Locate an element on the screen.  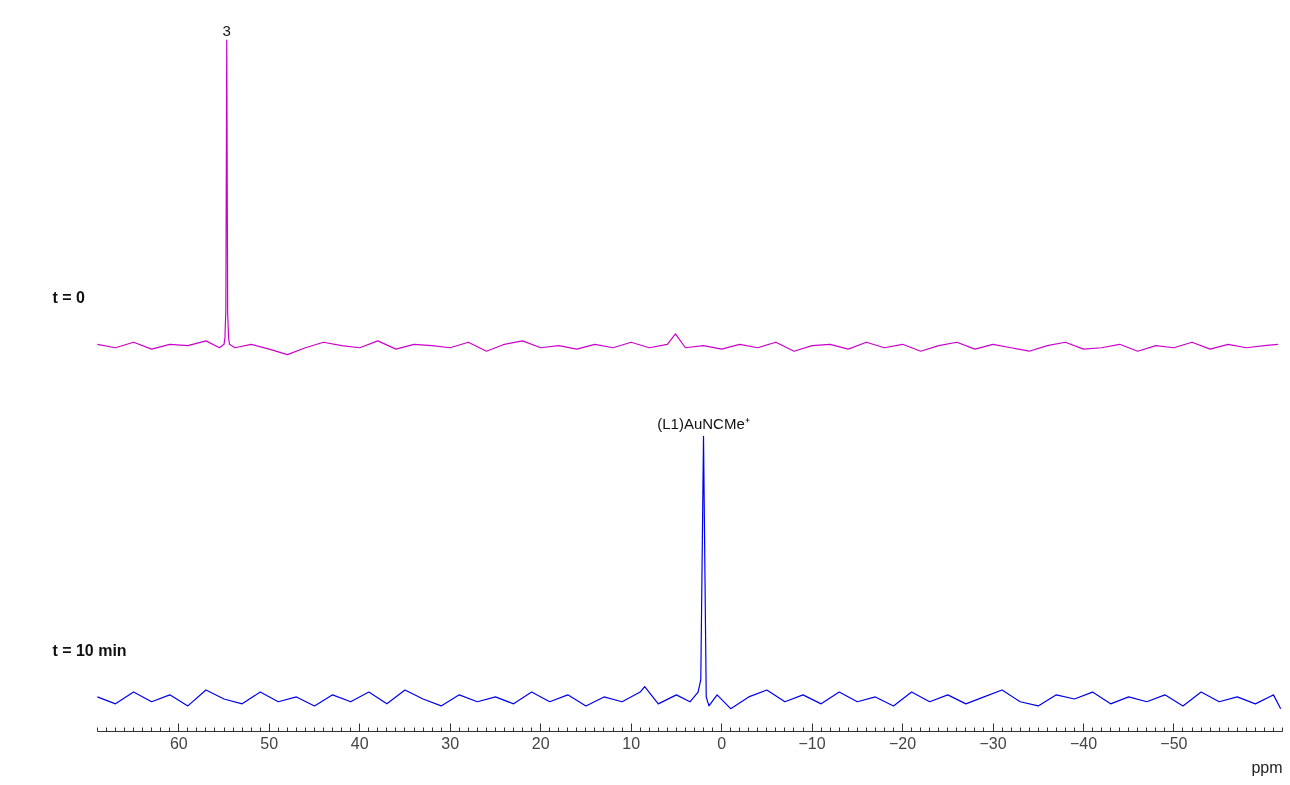
x-tick-label: 40 is located at coordinates (359, 743).